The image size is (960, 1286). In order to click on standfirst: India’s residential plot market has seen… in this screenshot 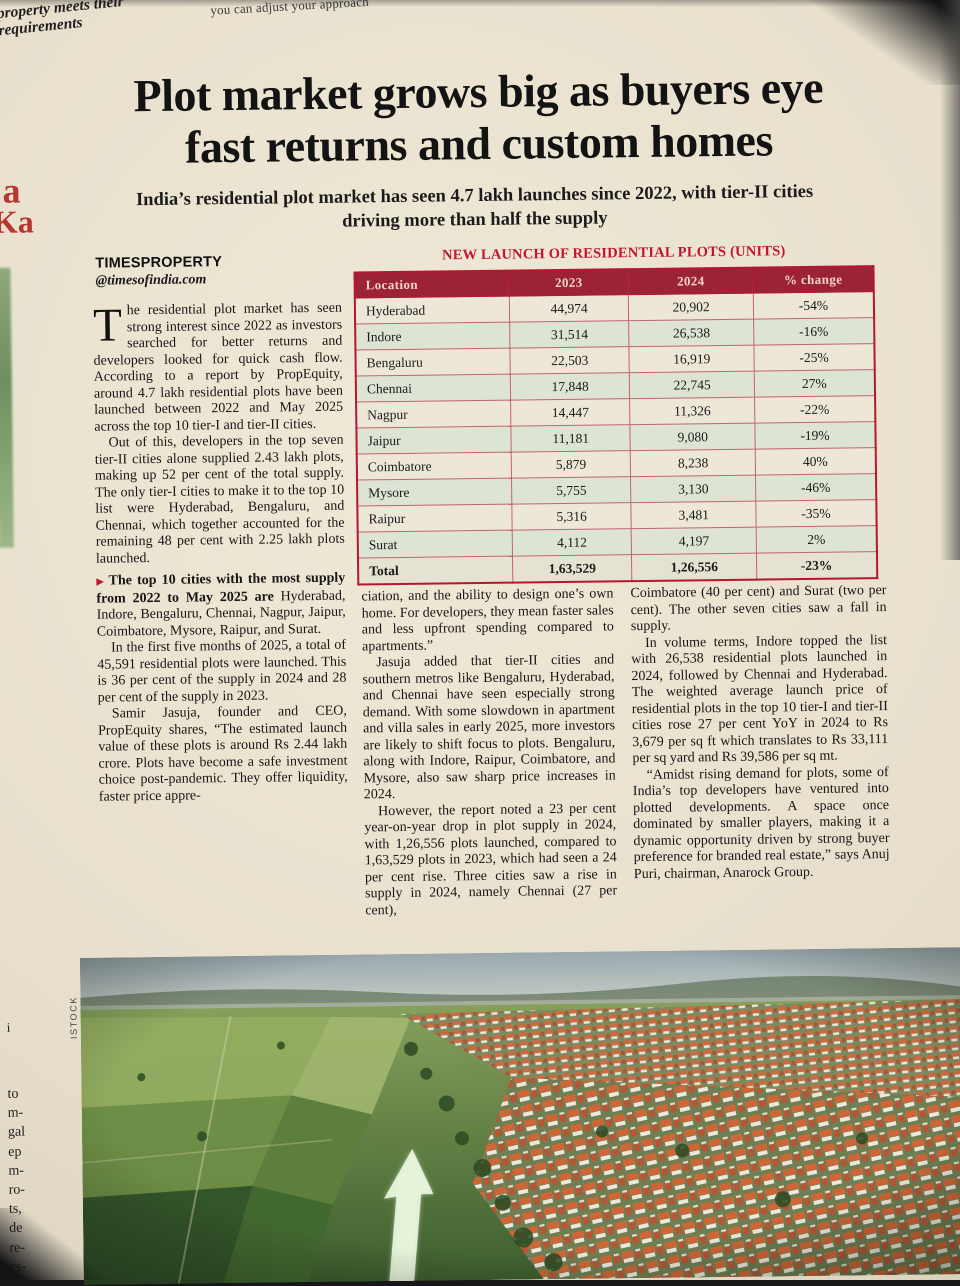, I will do `click(477, 208)`.